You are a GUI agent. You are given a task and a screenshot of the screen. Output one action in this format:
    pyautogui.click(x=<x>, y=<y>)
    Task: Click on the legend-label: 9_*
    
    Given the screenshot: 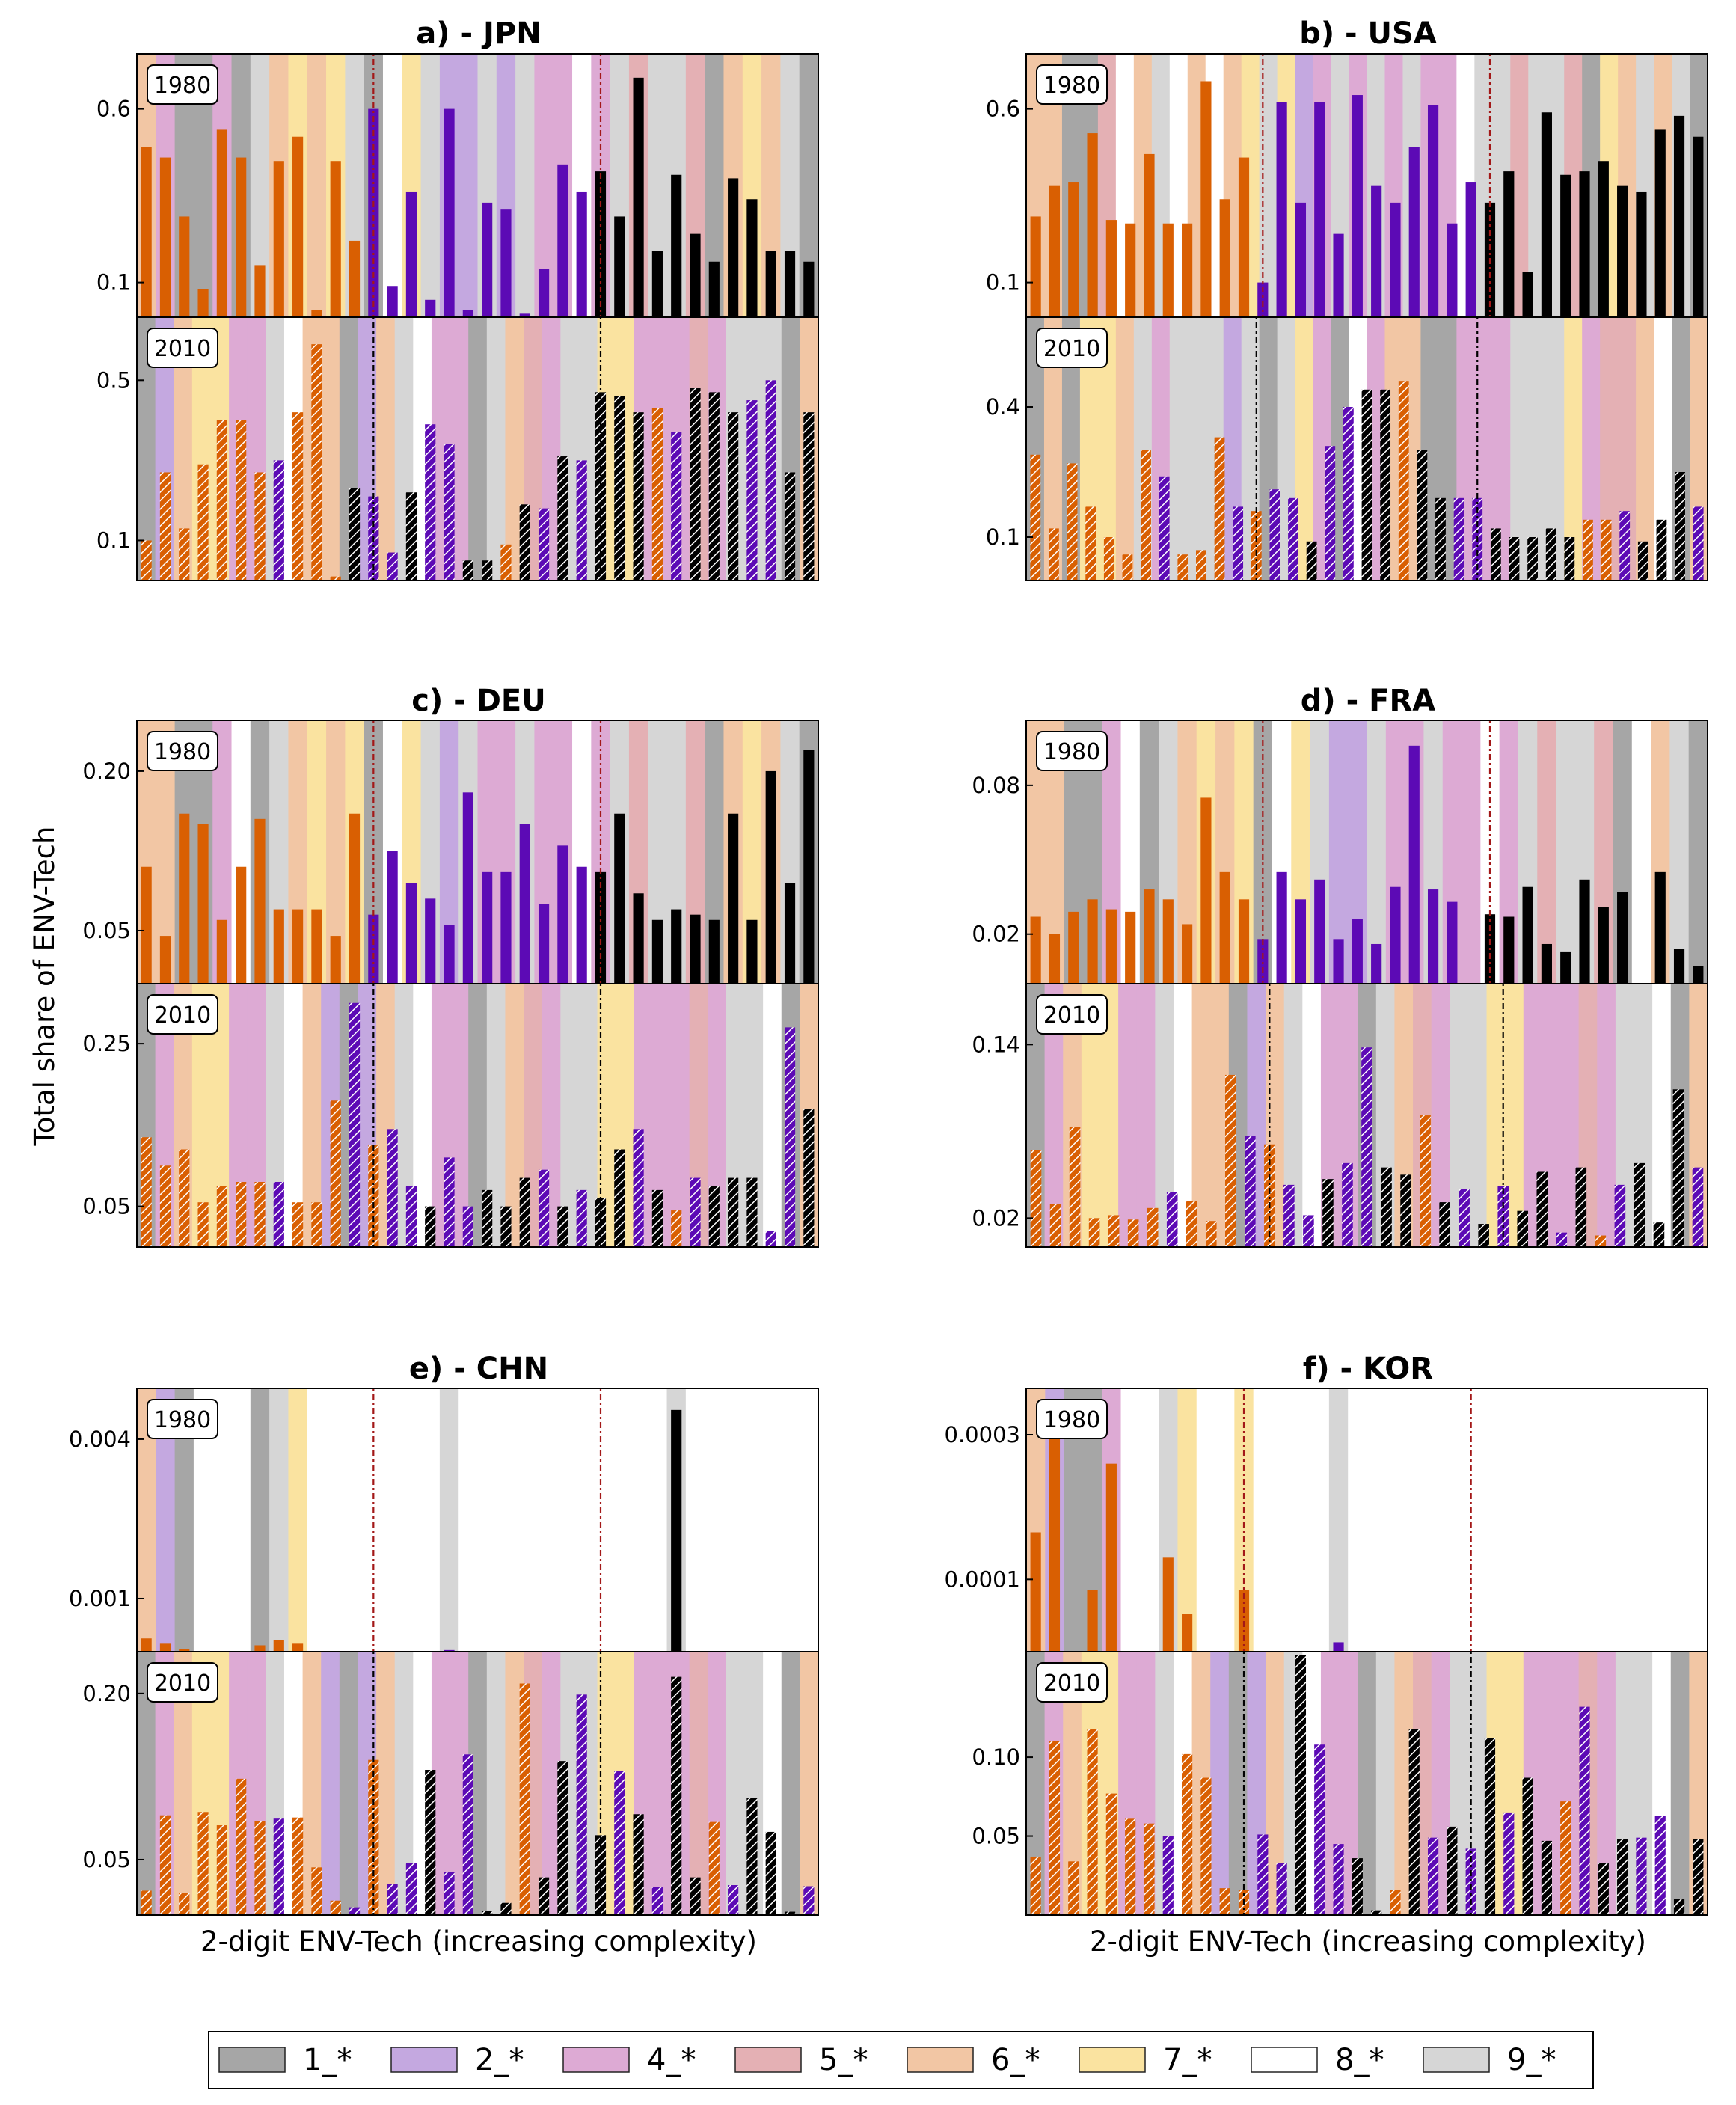 What is the action you would take?
    pyautogui.click(x=1531, y=2060)
    